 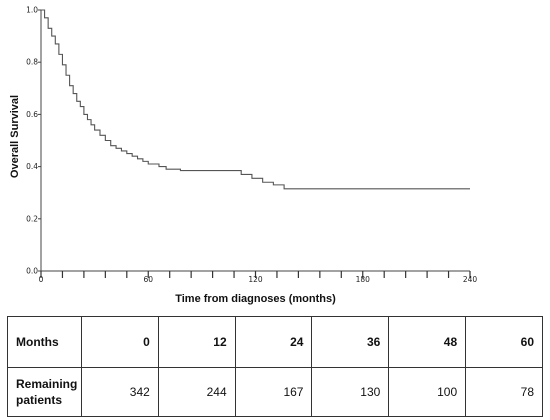 I want to click on y-tick-label: 0.8, so click(x=32, y=62).